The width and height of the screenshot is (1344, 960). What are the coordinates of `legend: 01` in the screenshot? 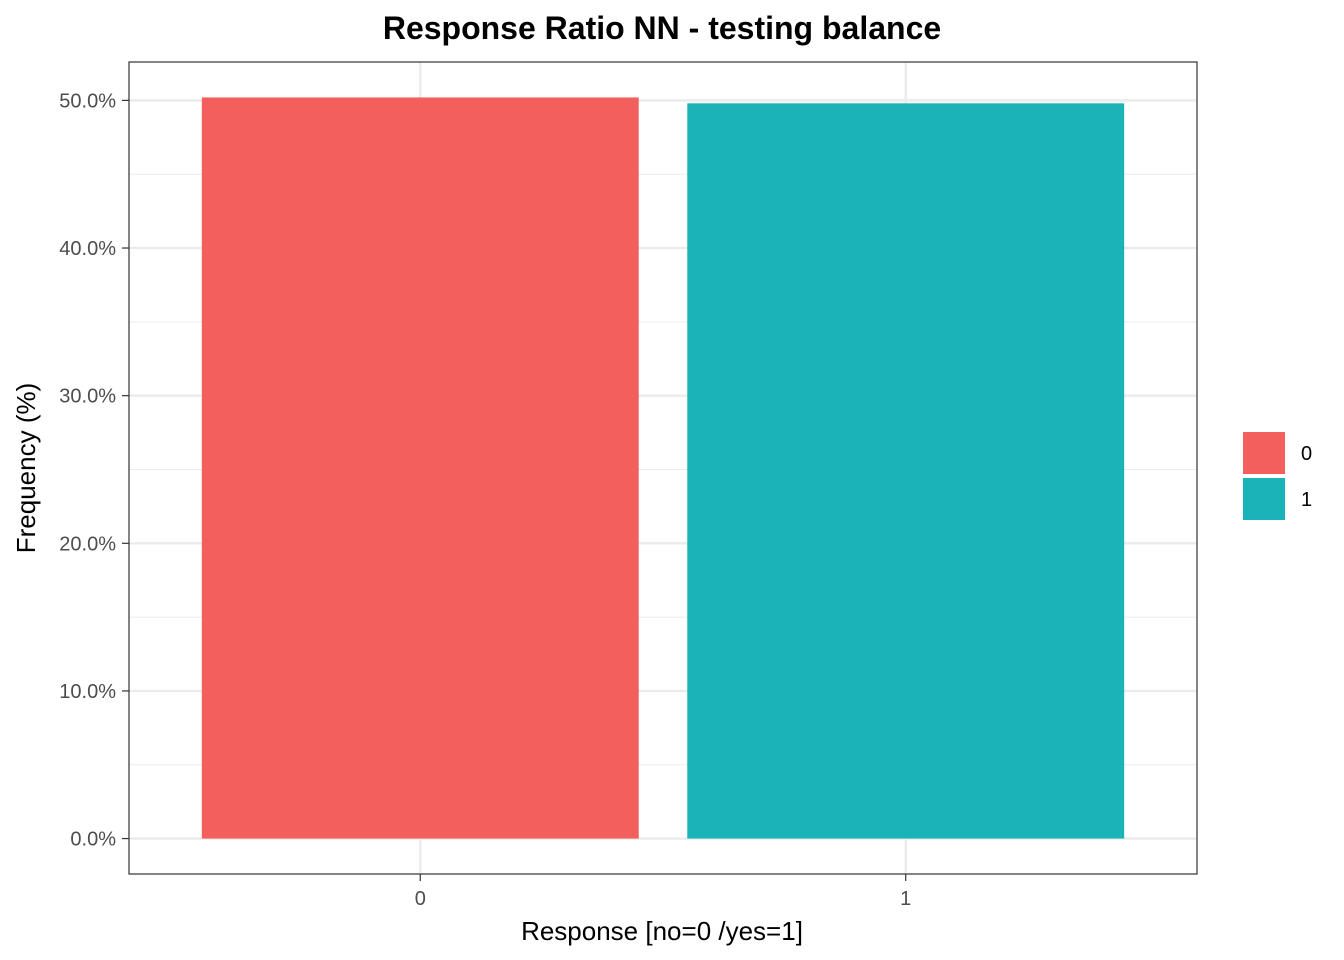 It's located at (1277, 476).